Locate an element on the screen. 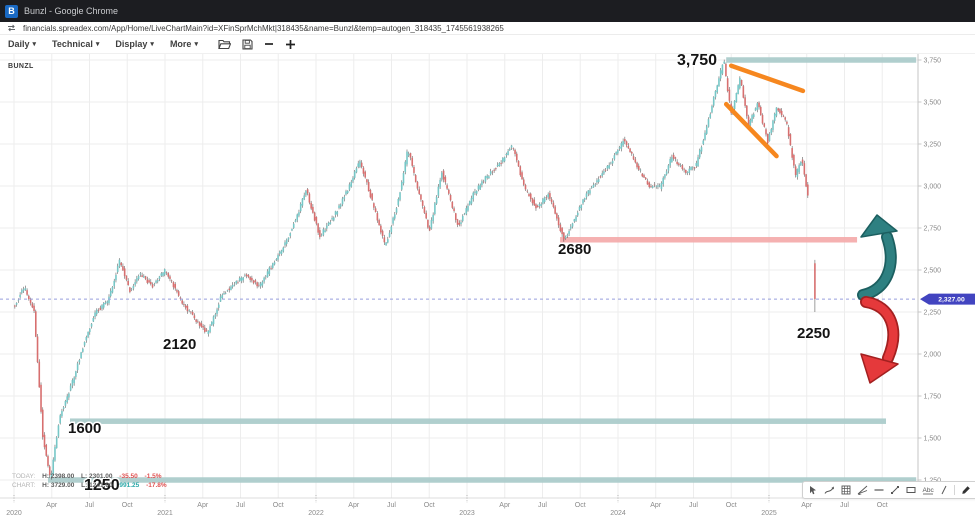 The image size is (975, 525). menu-daily: Daily is located at coordinates (22, 44).